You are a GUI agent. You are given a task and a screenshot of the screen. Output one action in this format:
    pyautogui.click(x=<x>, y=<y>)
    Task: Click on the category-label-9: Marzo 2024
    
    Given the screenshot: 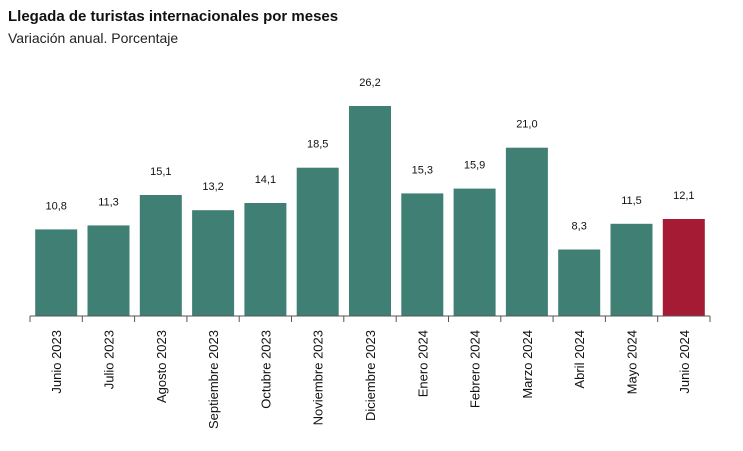 What is the action you would take?
    pyautogui.click(x=527, y=364)
    